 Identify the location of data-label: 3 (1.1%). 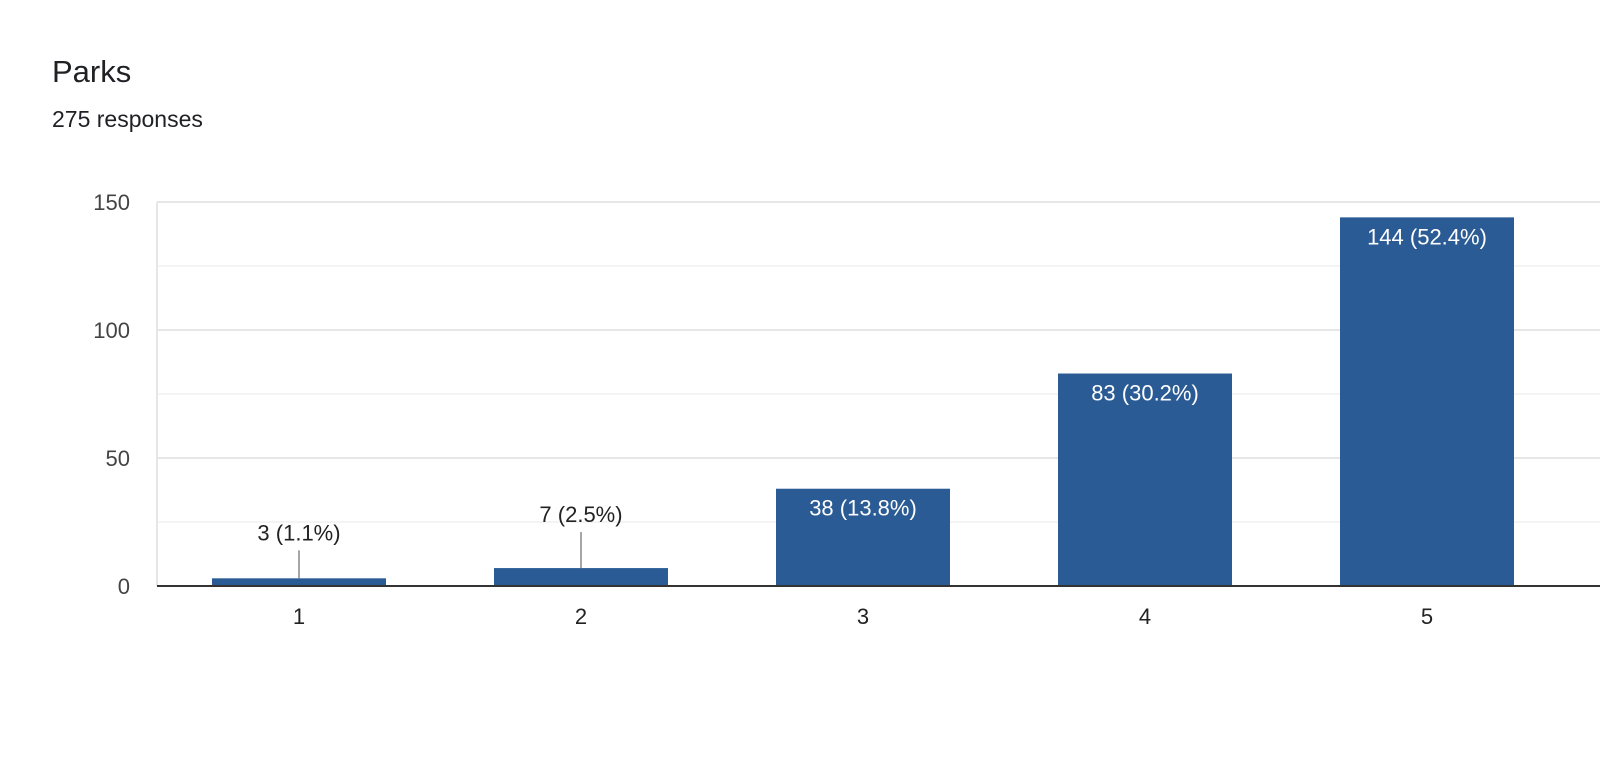
(298, 532).